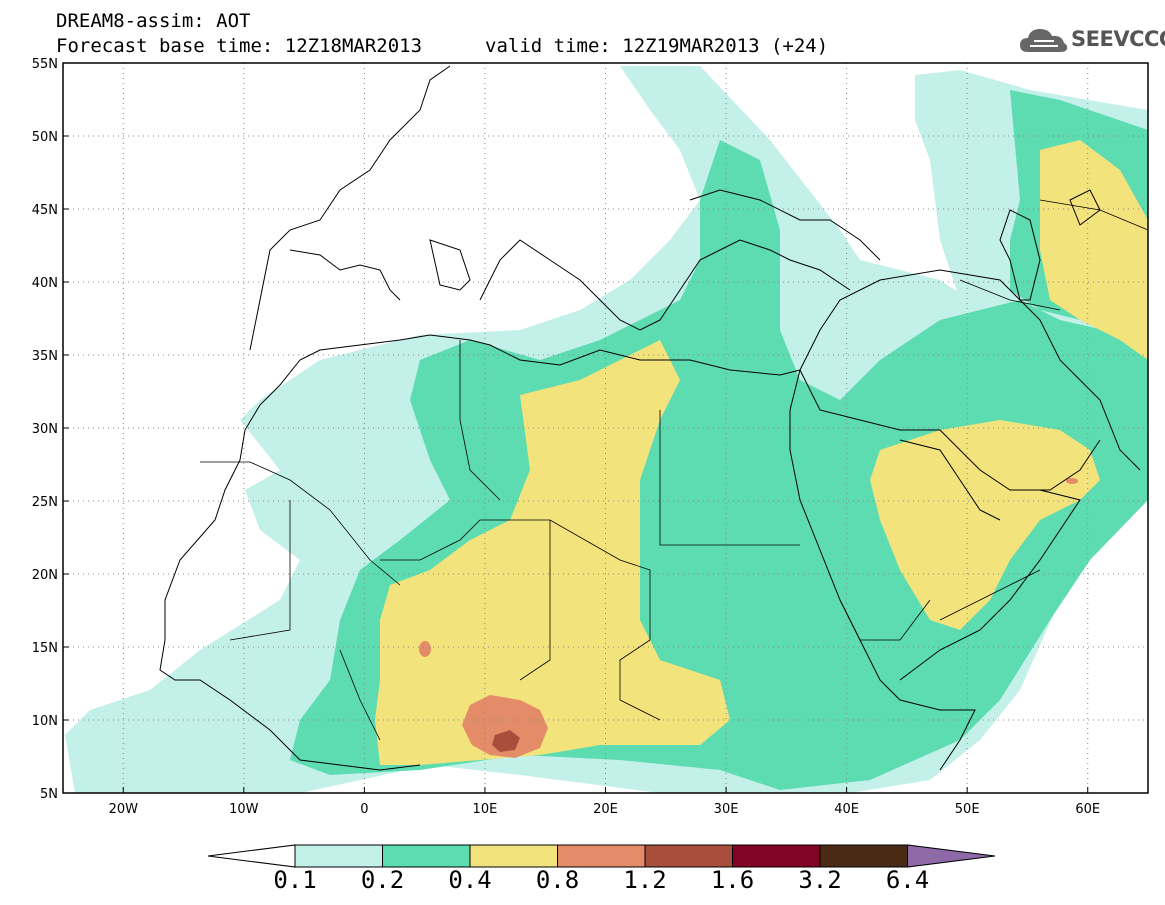 The width and height of the screenshot is (1165, 905). Describe the element at coordinates (820, 880) in the screenshot. I see `colorbar-label: 3.2` at that location.